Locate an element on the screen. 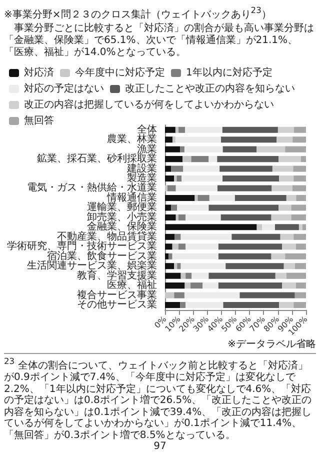 This screenshot has width=320, height=453. chart-subtitle: 事業分野ごとに比較すると「対応済」の割合が最も高い事業分野は「金融業、保険業」で65.1%、次いで「情報通信業」が21.1%、「医療、福祉」が14.0%となっている。 is located at coordinates (159, 41).